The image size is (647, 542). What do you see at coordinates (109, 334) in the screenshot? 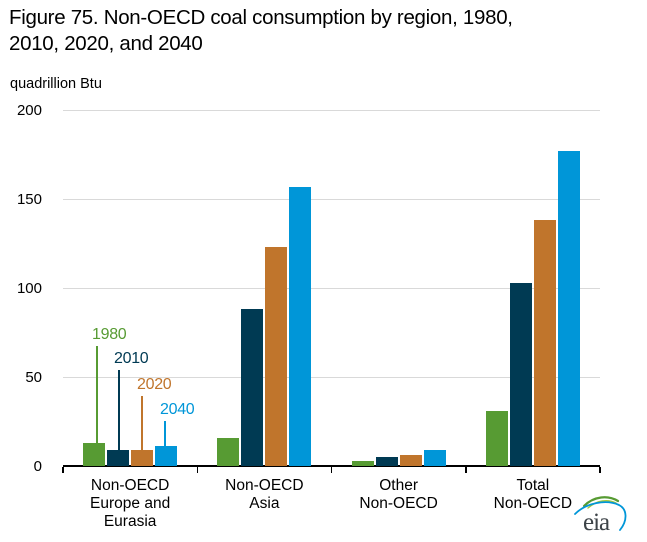
I see `legend-label-1980: 1980` at bounding box center [109, 334].